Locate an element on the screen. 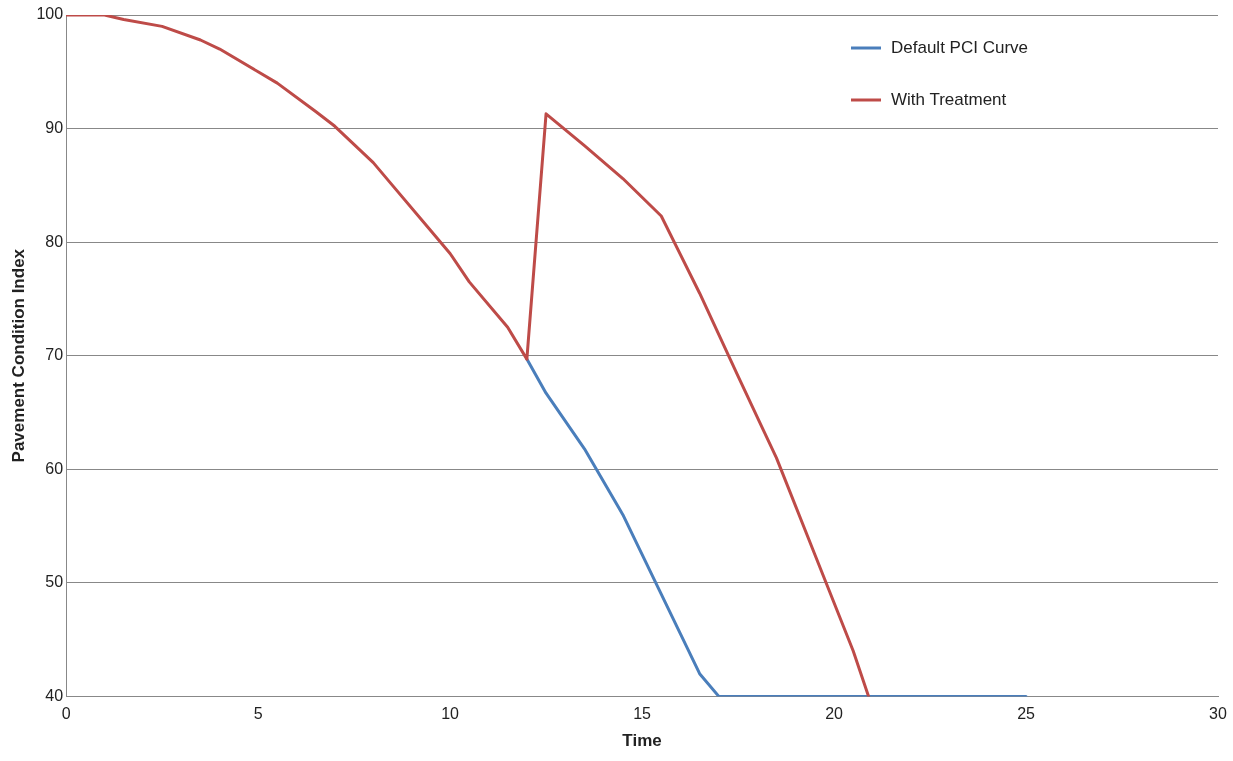 The height and width of the screenshot is (761, 1233). legend-label: Default PCI Curve is located at coordinates (959, 47).